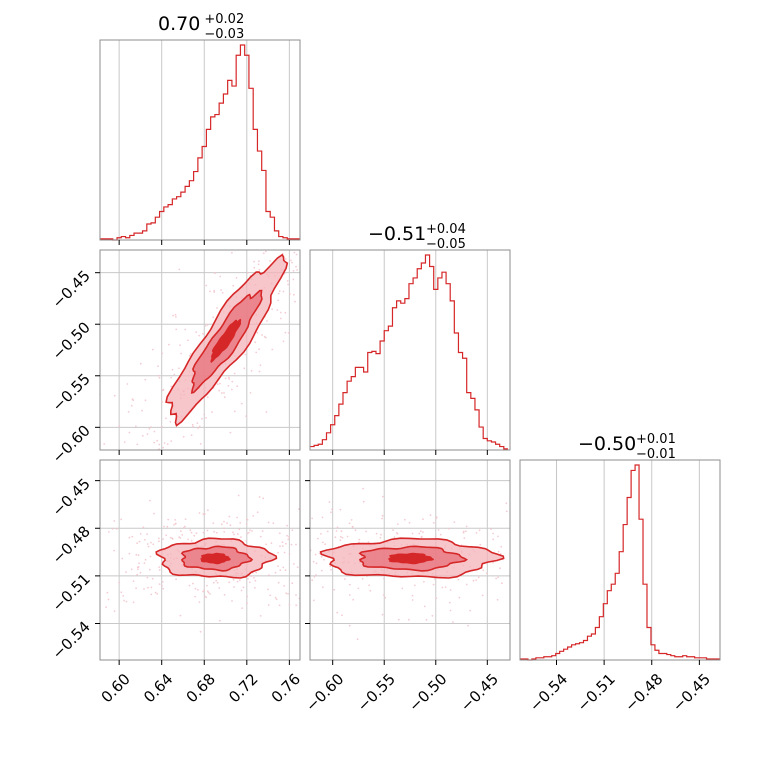 This screenshot has height=760, width=760. I want to click on contour-core, so click(226, 341).